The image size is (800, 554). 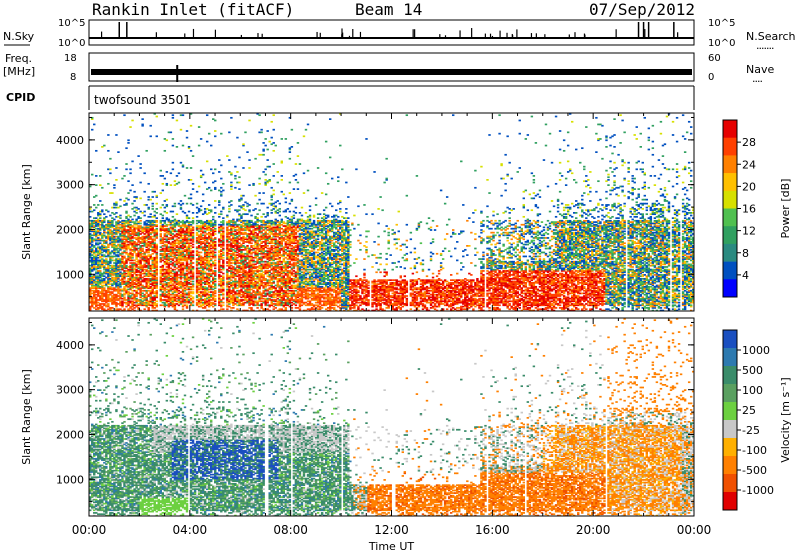 I want to click on sky-frame, so click(x=391, y=32).